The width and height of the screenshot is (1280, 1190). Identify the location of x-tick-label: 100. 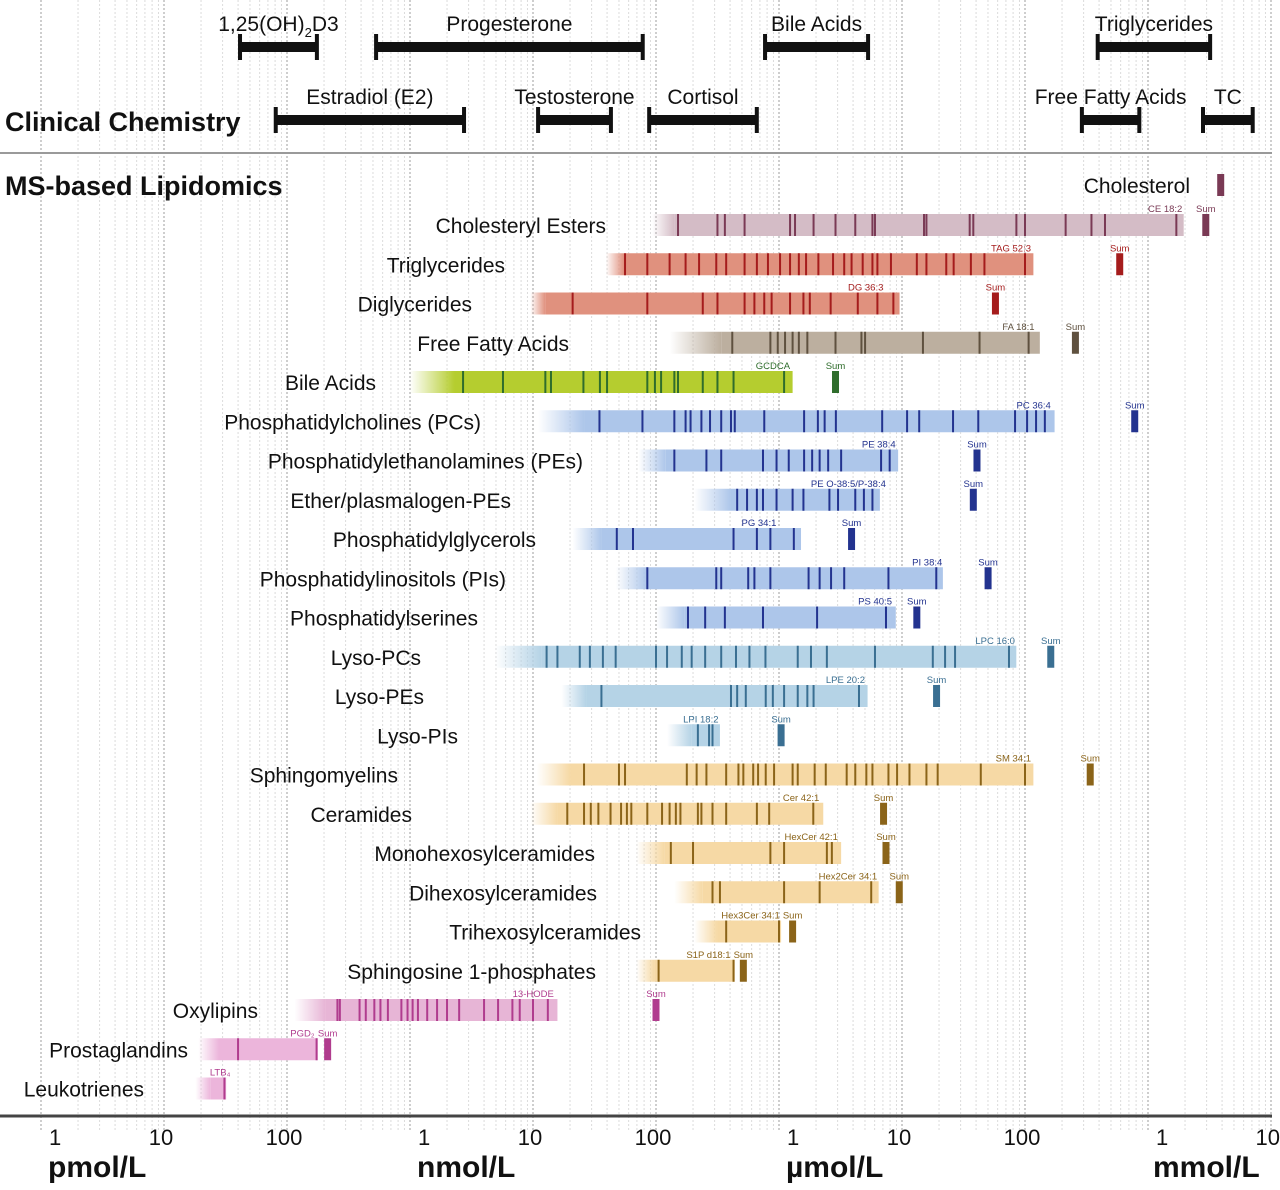
(284, 1137).